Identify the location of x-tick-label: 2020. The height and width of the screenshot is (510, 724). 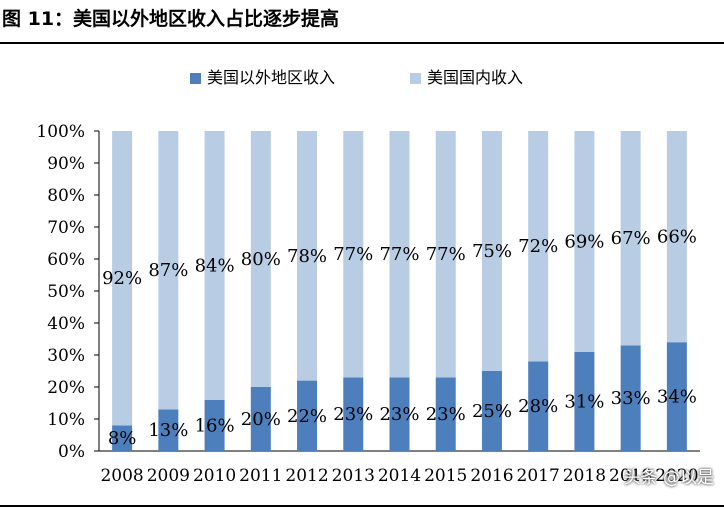
(676, 476).